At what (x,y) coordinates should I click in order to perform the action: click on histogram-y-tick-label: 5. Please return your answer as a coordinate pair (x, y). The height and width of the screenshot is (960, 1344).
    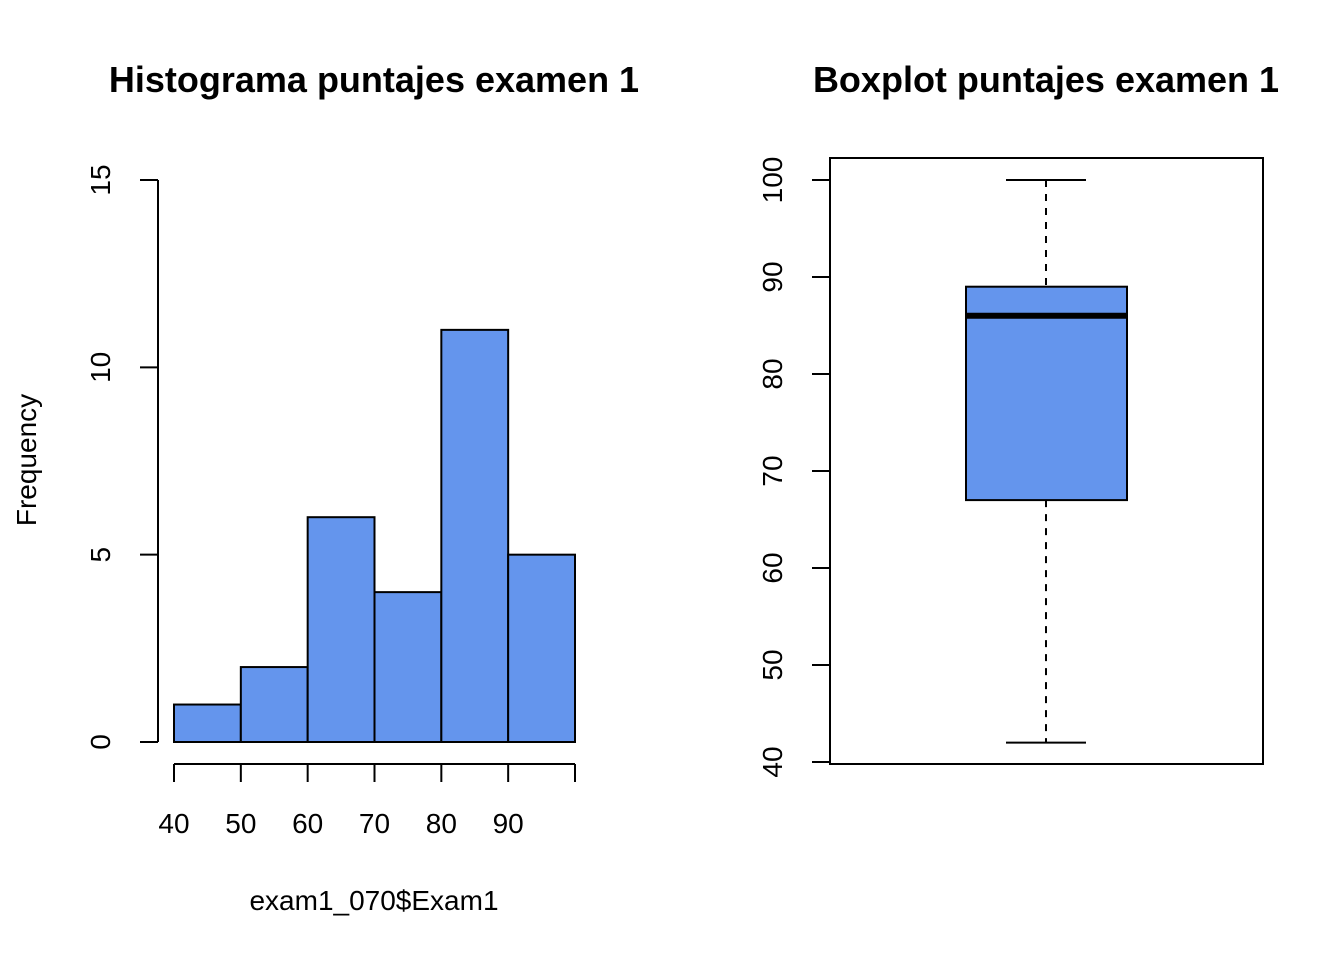
    Looking at the image, I should click on (100, 555).